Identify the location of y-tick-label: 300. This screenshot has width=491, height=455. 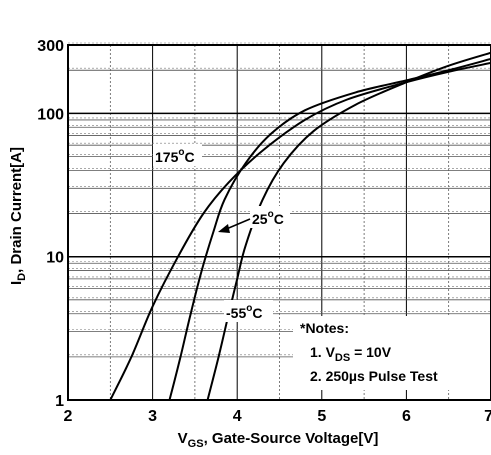
(50, 46).